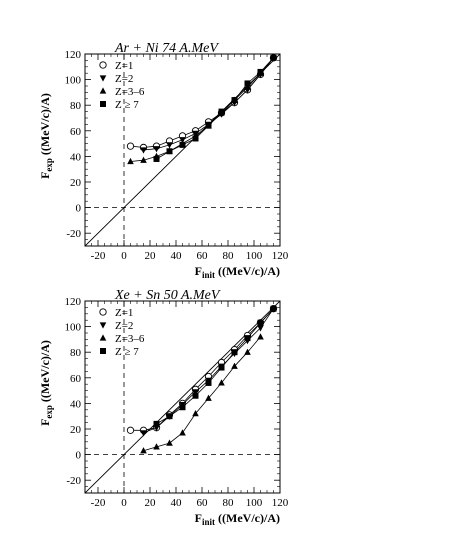 The width and height of the screenshot is (455, 551). What do you see at coordinates (167, 295) in the screenshot?
I see `chart-title: Xe + Sn 50 A.MeV` at bounding box center [167, 295].